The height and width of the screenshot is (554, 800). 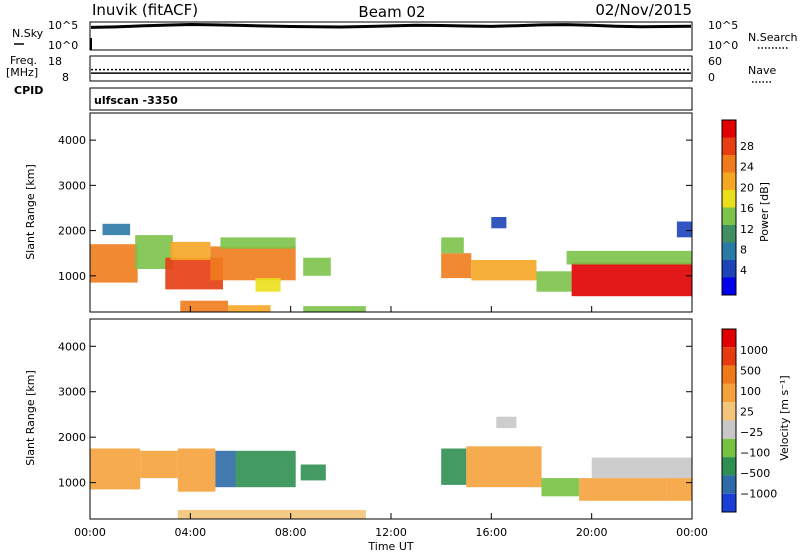 I want to click on x-tick-label-3: 12:00, so click(x=391, y=532).